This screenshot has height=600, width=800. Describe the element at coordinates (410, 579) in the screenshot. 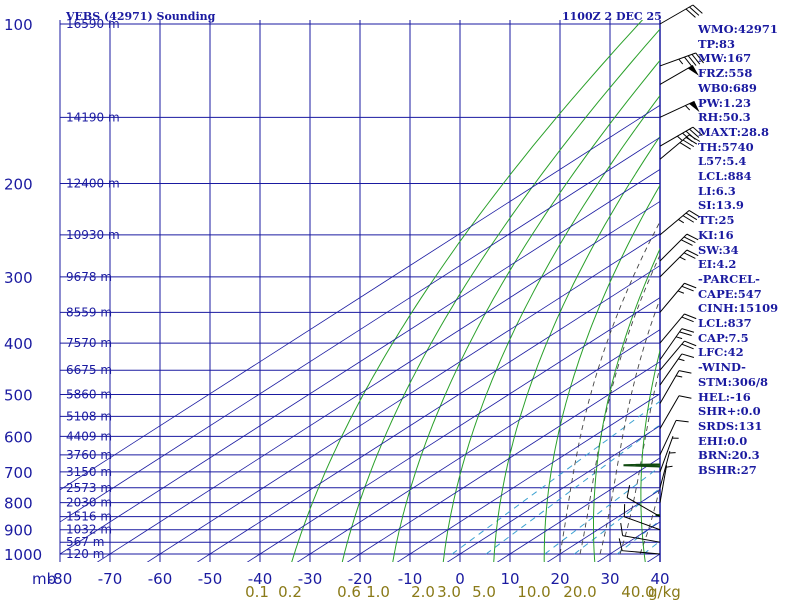

I see `temperature-tick-label: -10` at that location.